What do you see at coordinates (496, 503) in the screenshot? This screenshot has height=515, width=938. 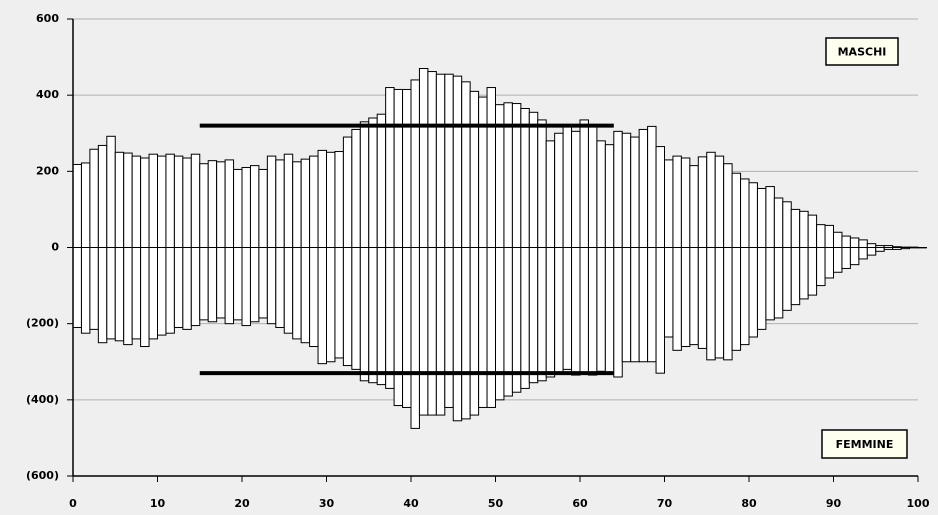 I see `x-tick-label: 50` at bounding box center [496, 503].